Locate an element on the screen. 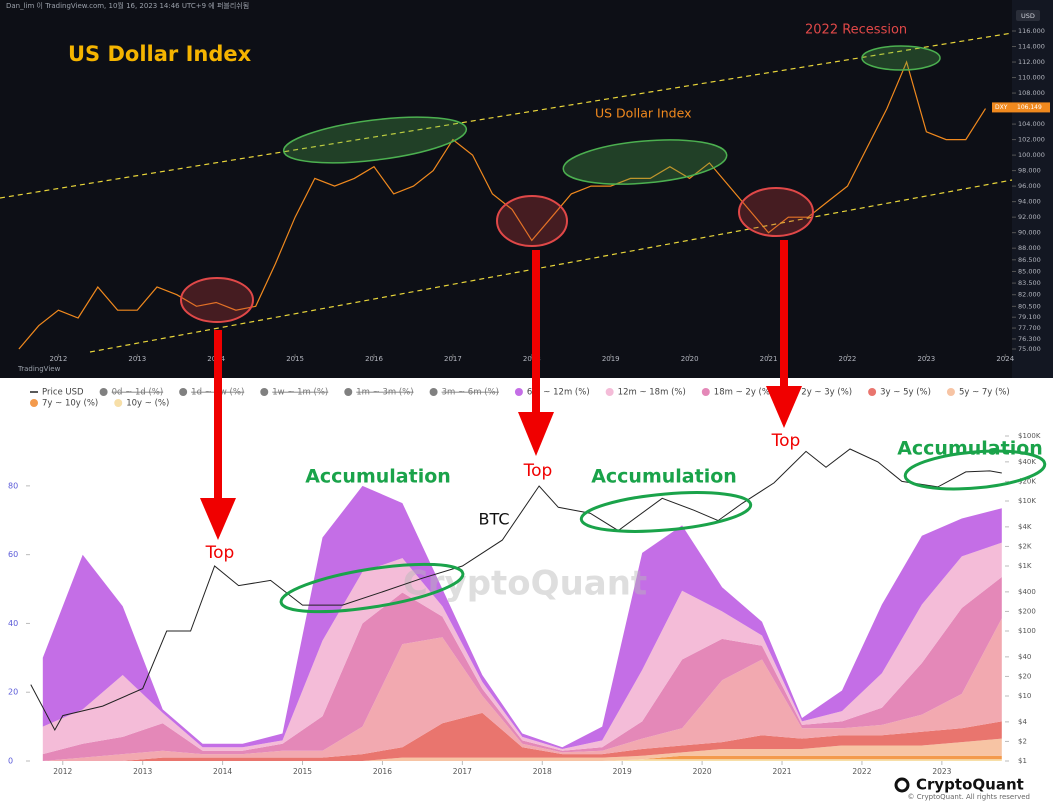 The width and height of the screenshot is (1053, 805). footer-logo is located at coordinates (902, 785).